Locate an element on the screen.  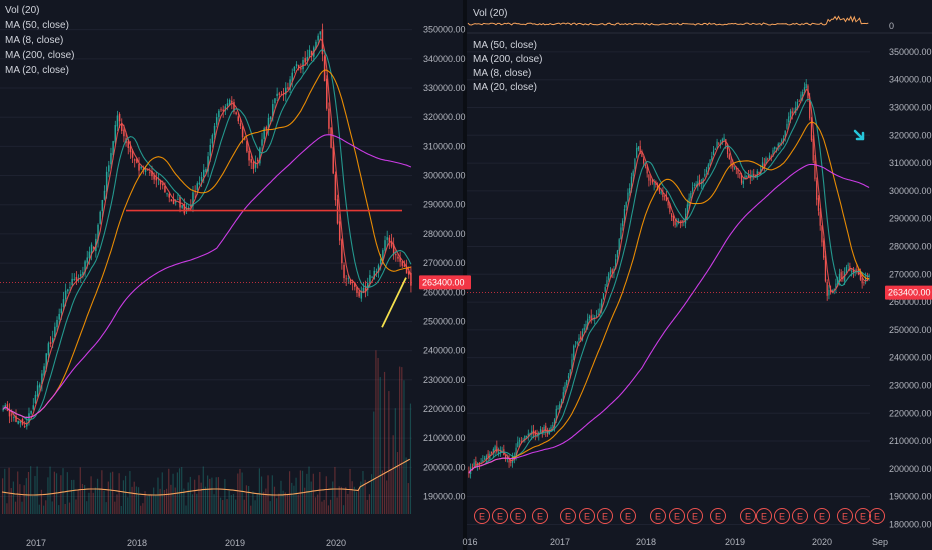
y-tick-label: 200000.00 is located at coordinates (910, 469).